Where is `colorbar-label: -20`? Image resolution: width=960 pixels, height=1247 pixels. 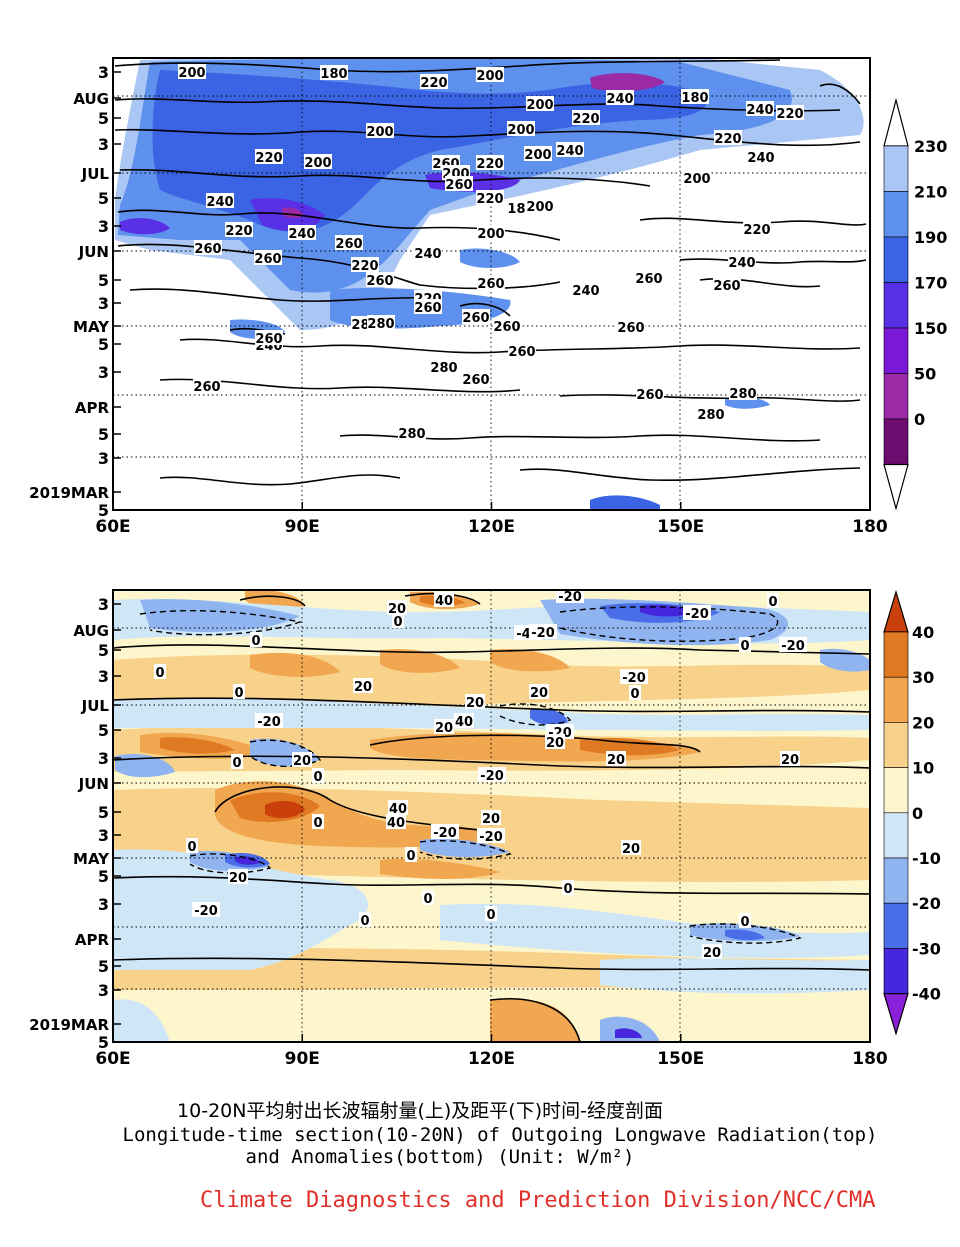 colorbar-label: -20 is located at coordinates (926, 903).